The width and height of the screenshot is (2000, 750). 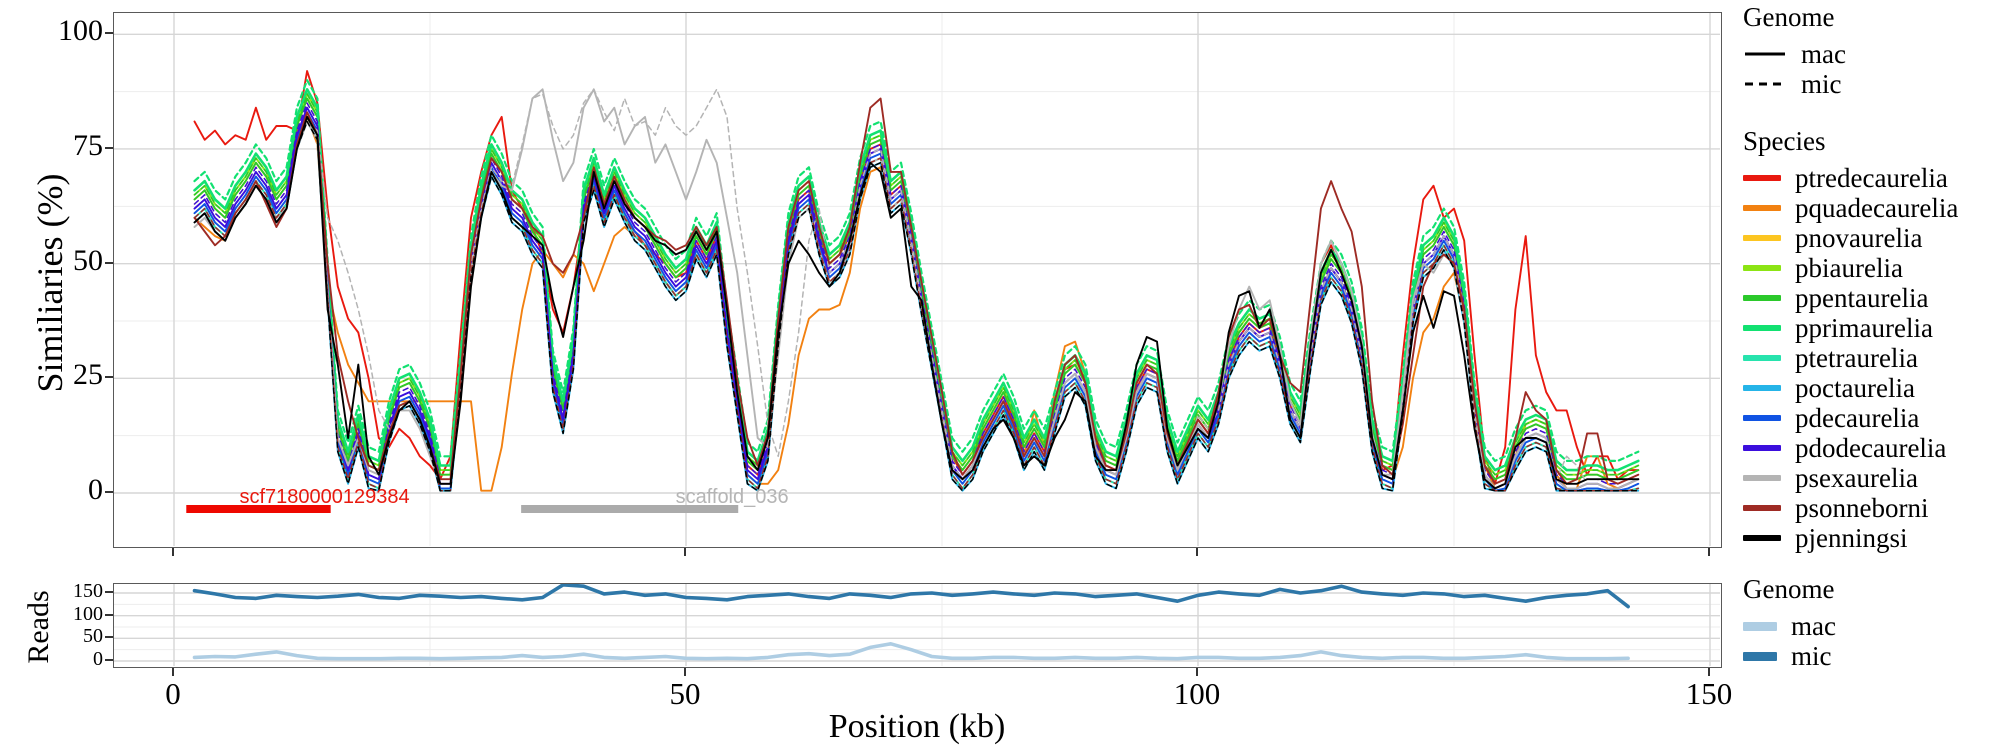 I want to click on legend-species-item-pnovaurelia: pnovaurelia, so click(x=1871, y=238).